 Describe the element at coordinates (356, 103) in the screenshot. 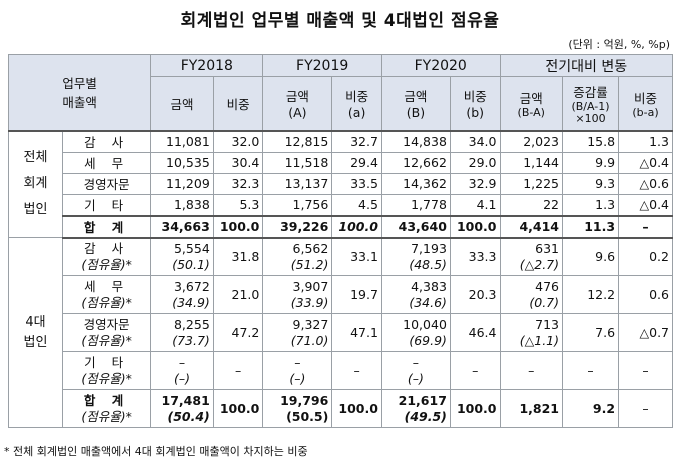

I see `share-a-header: 비중 (a)` at that location.